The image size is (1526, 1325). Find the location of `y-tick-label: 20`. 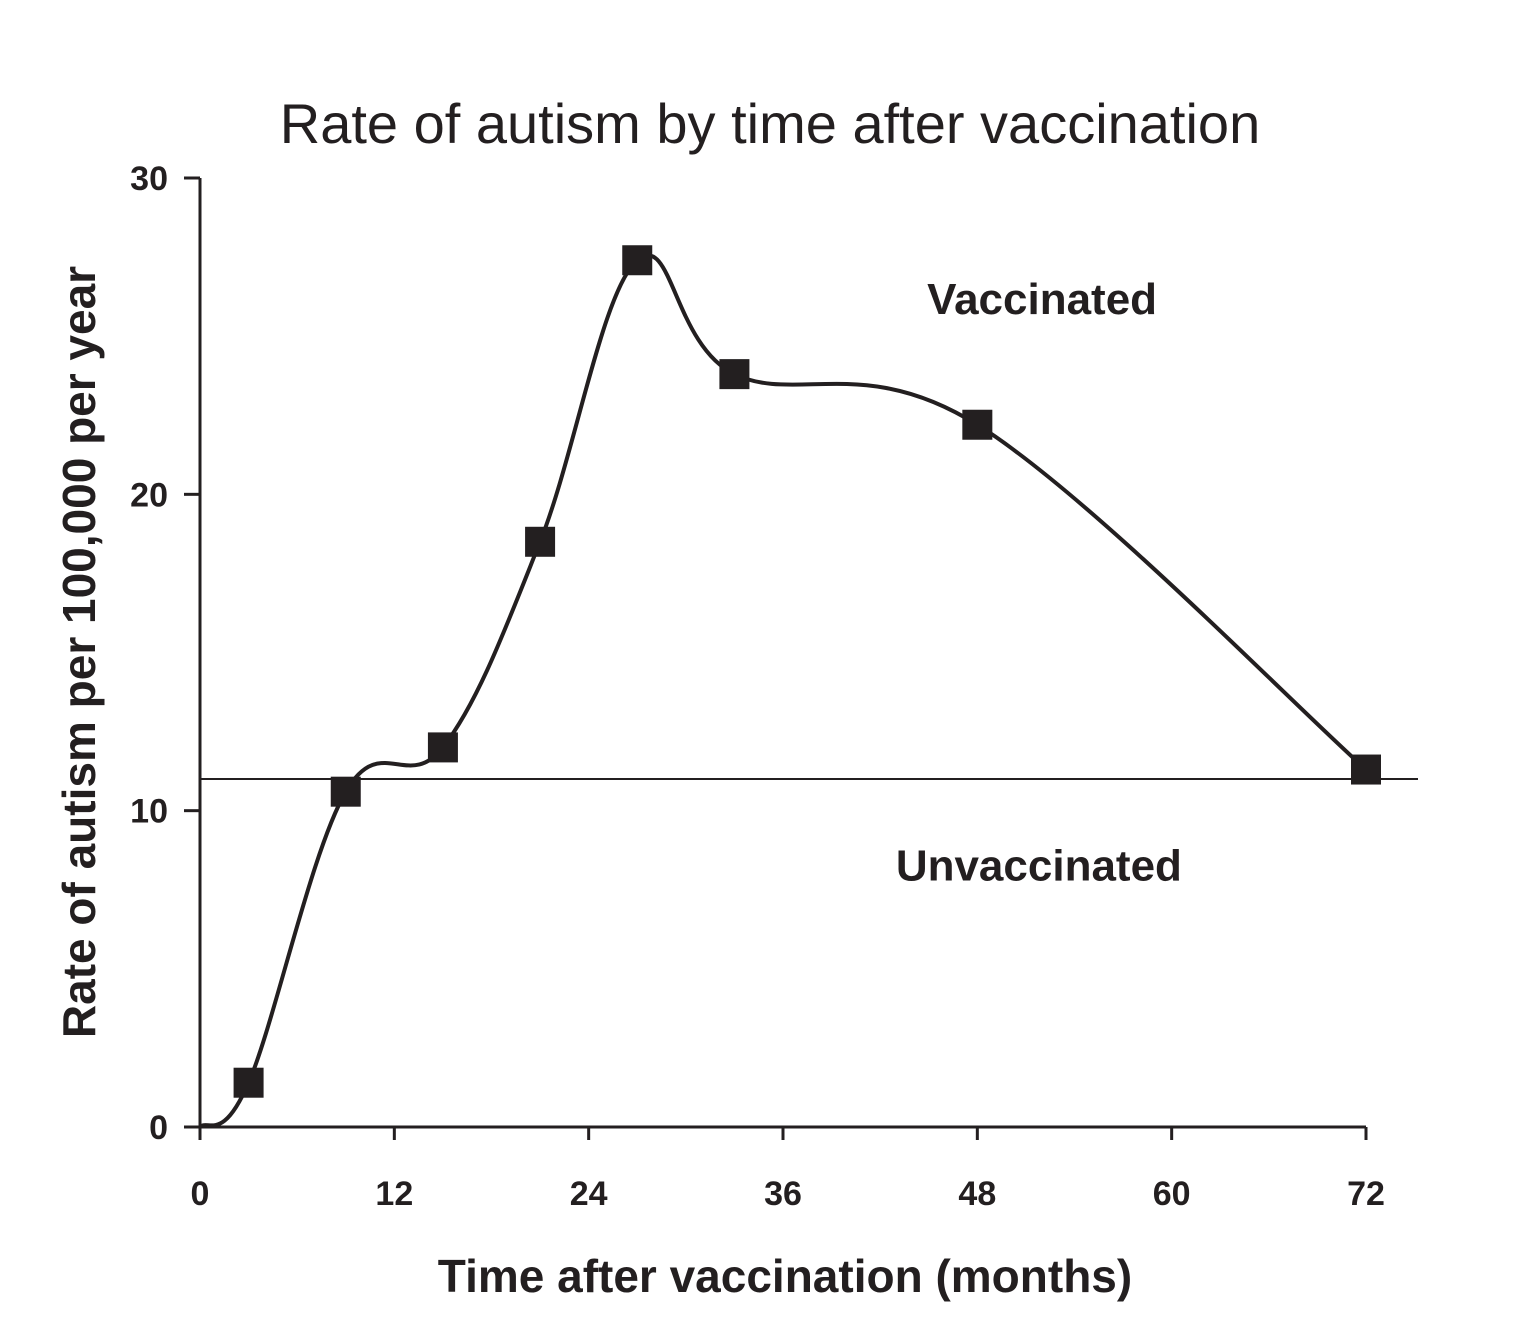

y-tick-label: 20 is located at coordinates (149, 495).